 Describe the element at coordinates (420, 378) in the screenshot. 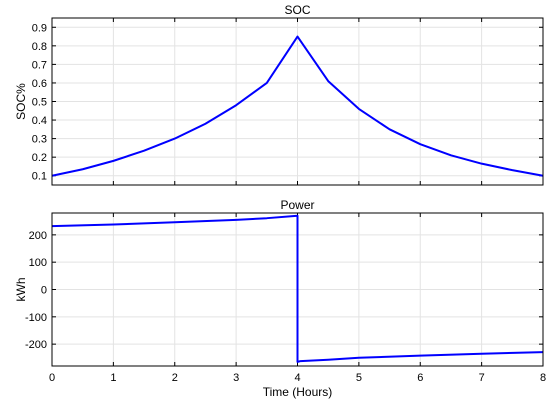

I see `power-x-tick-label: 6` at that location.